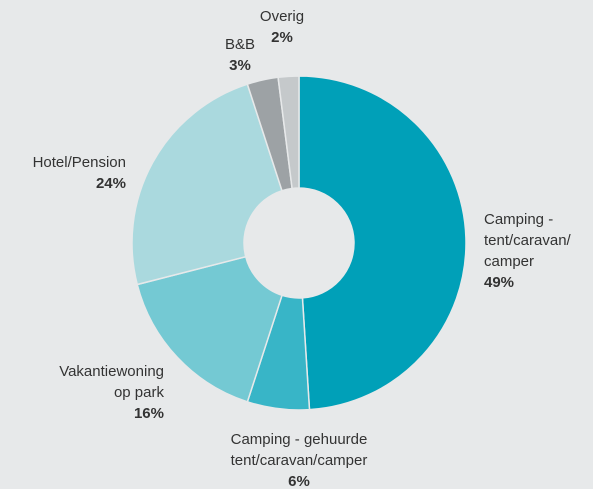 This screenshot has width=593, height=489. I want to click on slice-label: camper, so click(509, 261).